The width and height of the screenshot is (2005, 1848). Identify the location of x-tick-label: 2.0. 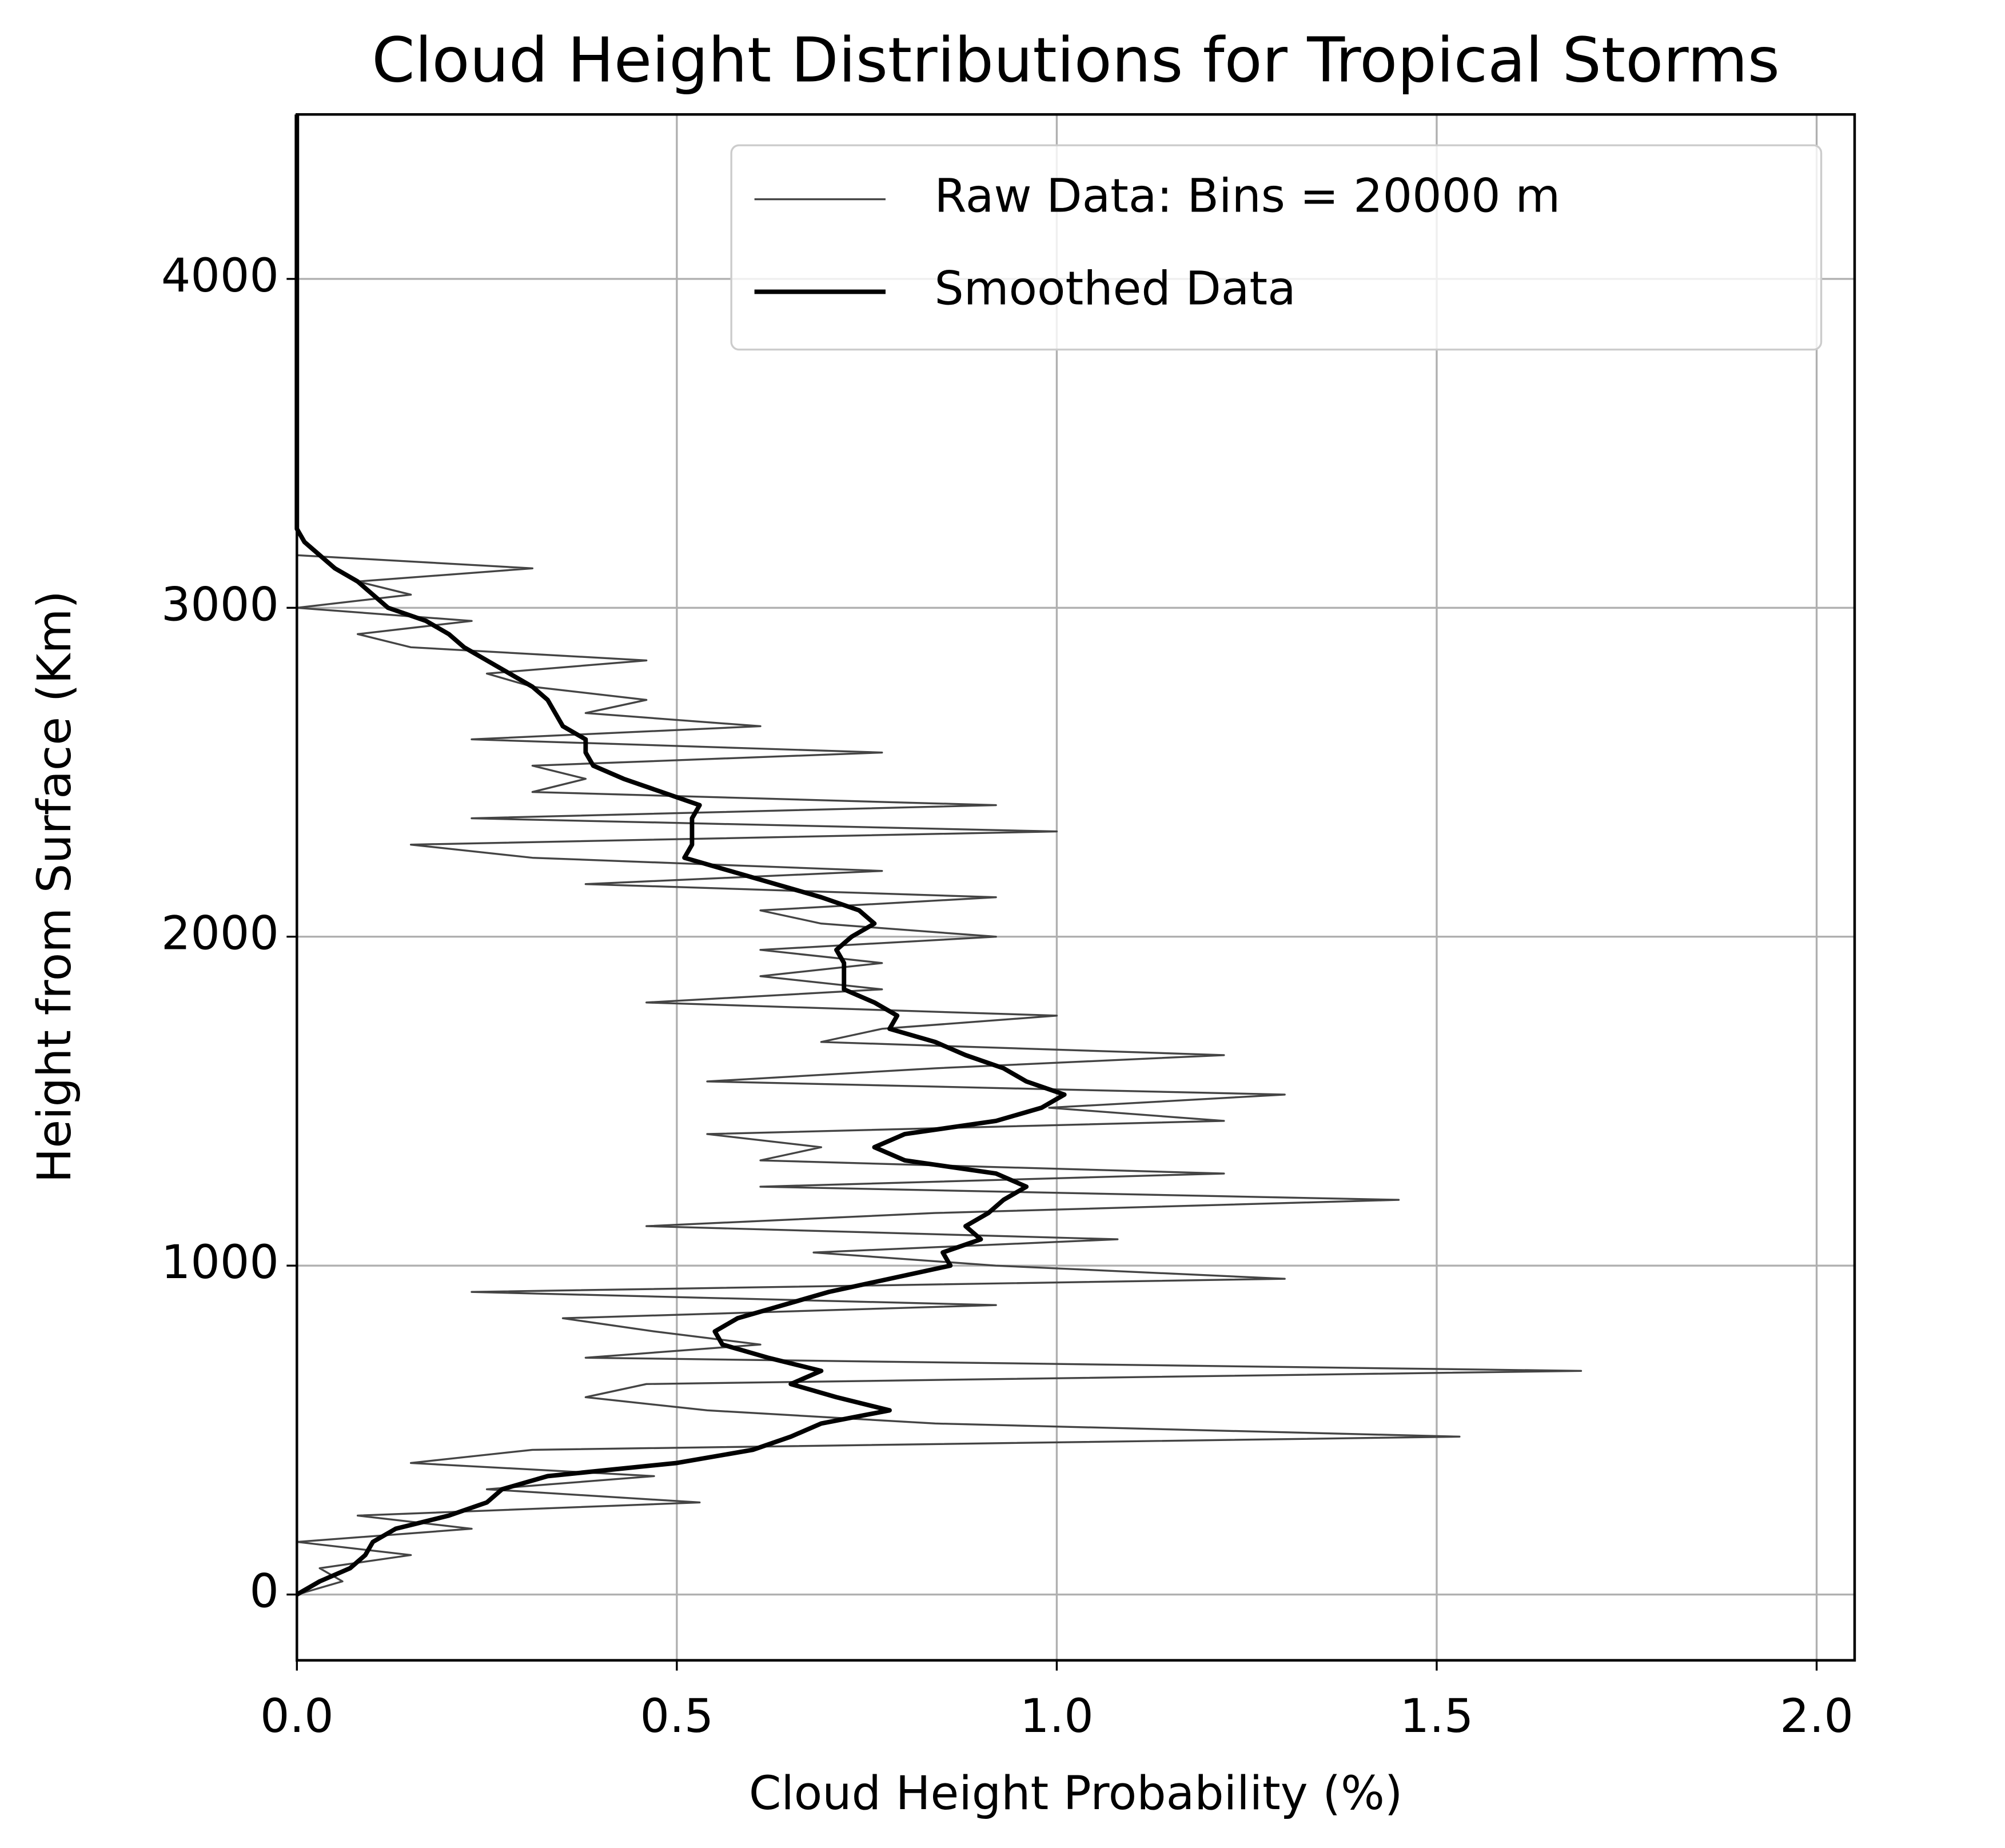
(1816, 1716).